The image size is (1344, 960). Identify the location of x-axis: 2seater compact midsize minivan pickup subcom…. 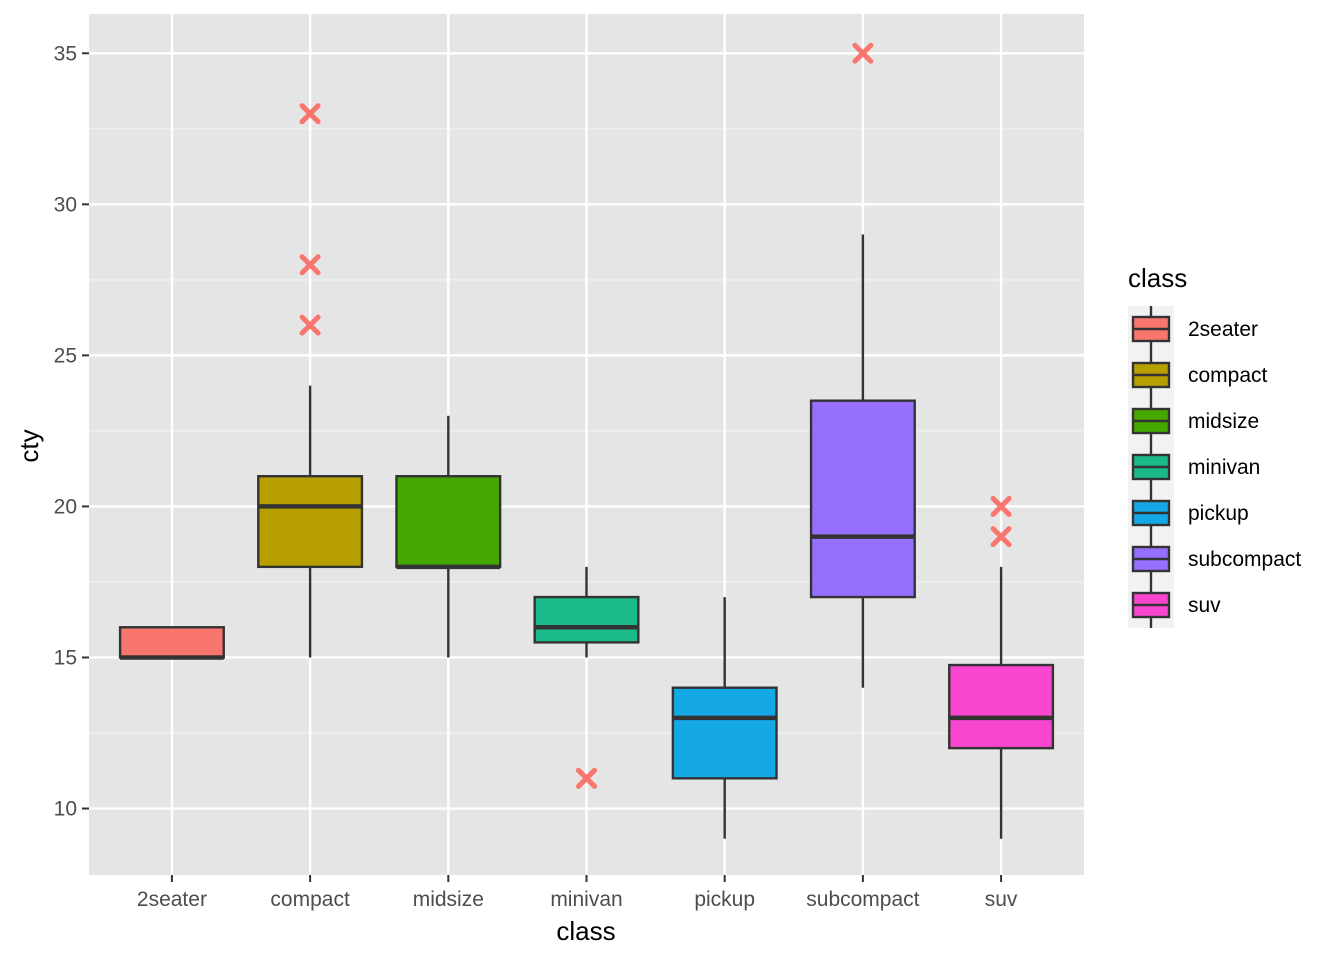
(577, 893).